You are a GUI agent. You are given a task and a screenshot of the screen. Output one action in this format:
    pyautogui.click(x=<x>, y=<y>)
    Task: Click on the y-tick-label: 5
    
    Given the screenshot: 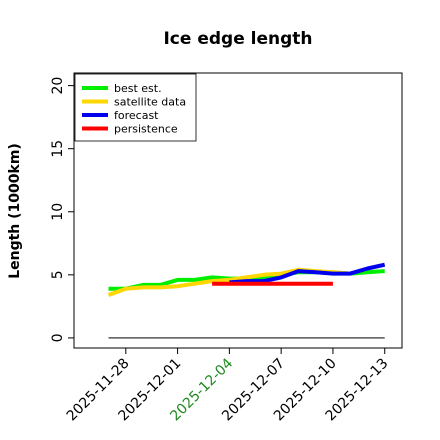 What is the action you would take?
    pyautogui.click(x=58, y=274)
    